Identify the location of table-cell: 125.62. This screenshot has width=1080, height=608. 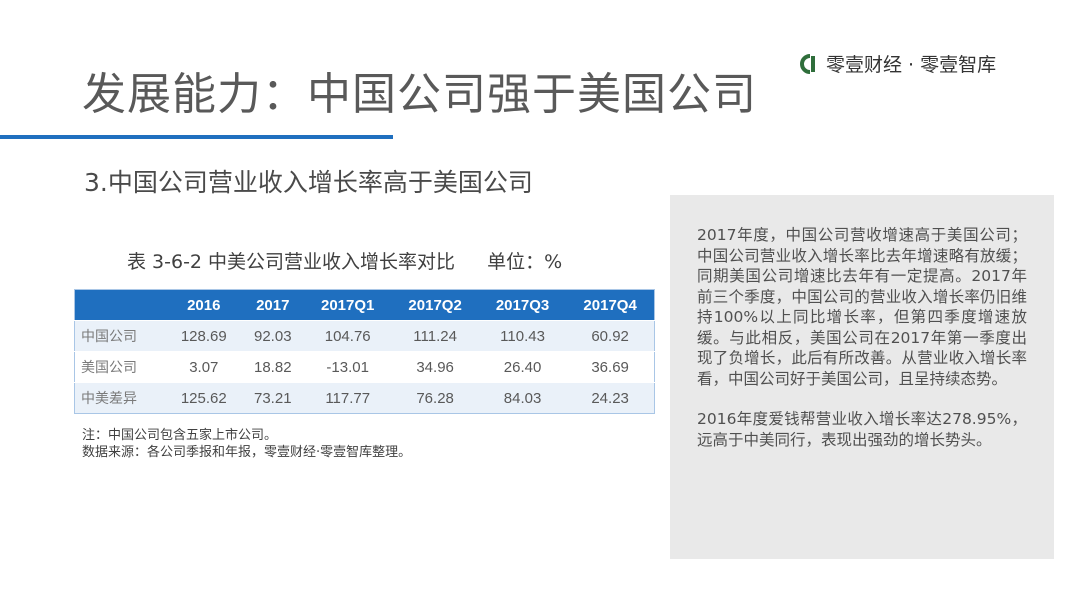
(204, 398).